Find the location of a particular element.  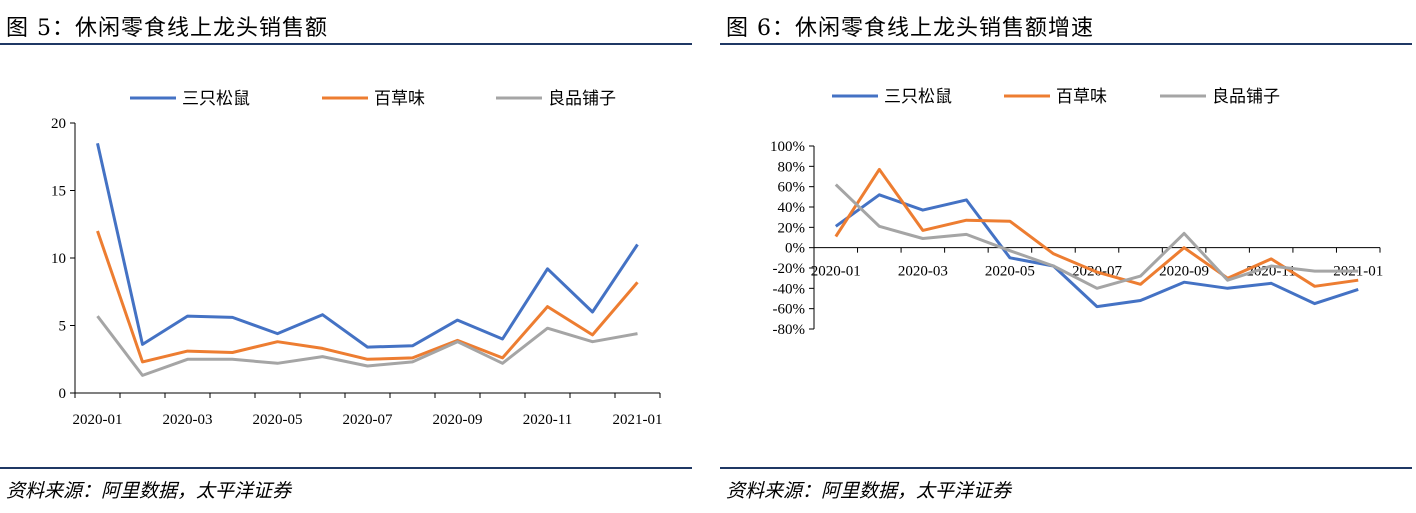

x-tick-label: 2020-11 is located at coordinates (547, 420).